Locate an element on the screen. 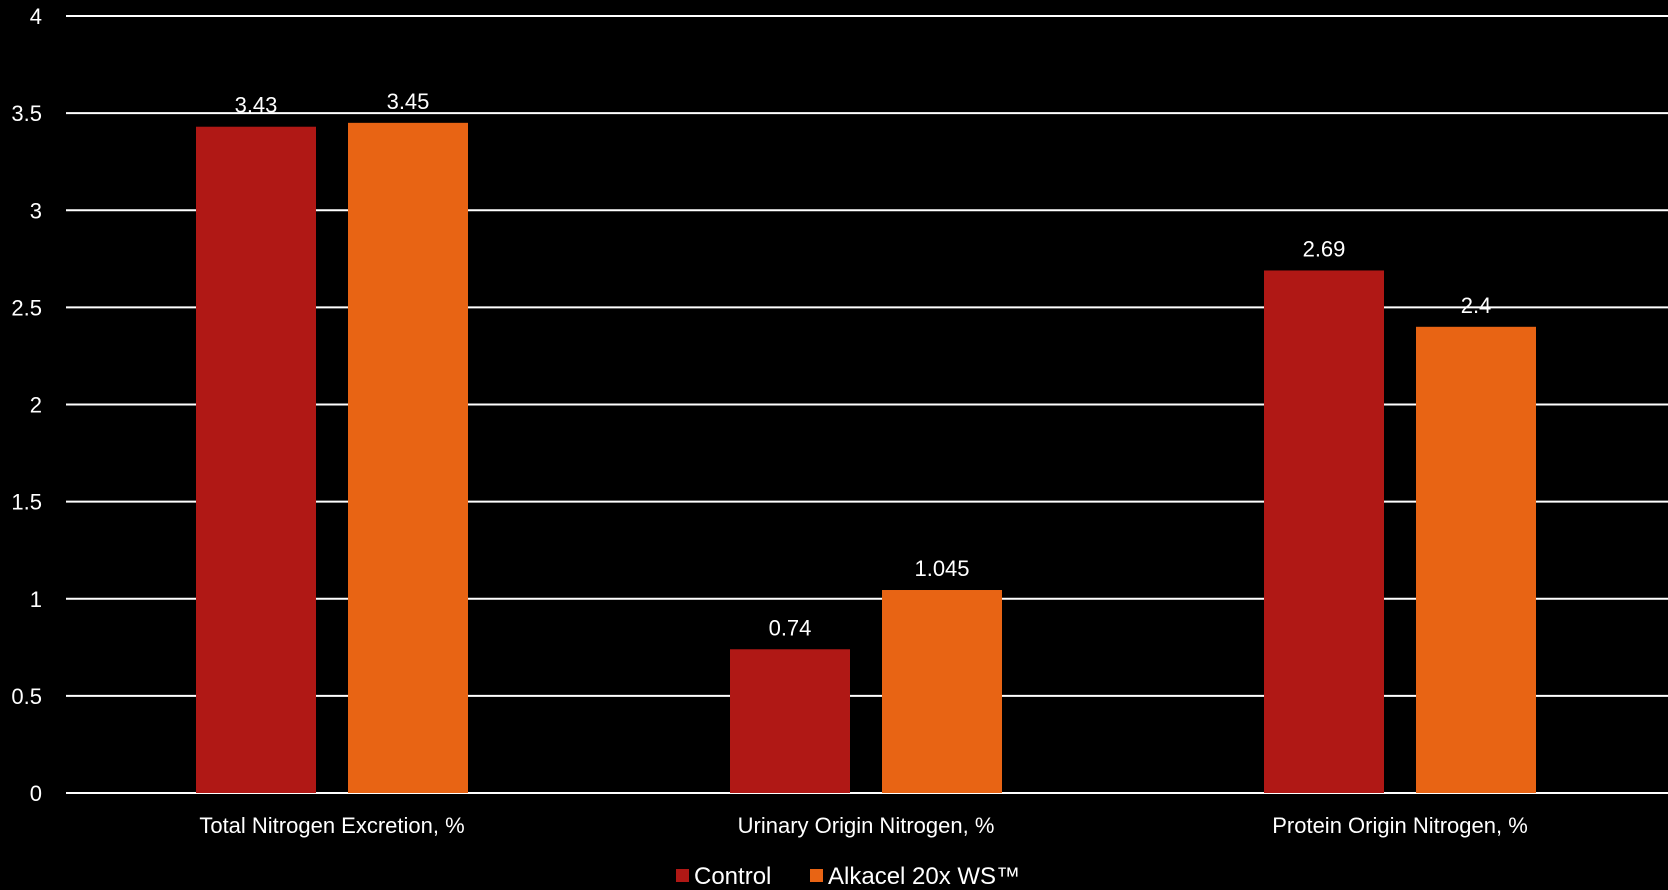 The image size is (1668, 890). x-category-label: Protein Origin Nitrogen, % is located at coordinates (1400, 825).